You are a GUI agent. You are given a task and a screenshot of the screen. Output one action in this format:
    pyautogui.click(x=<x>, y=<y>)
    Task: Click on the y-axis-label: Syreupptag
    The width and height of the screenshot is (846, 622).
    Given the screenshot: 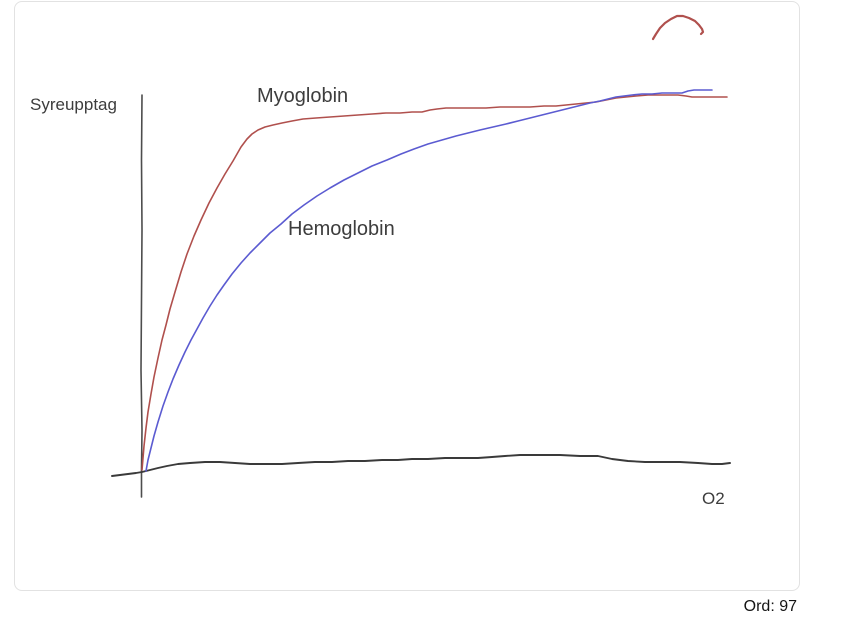 What is the action you would take?
    pyautogui.click(x=73, y=104)
    